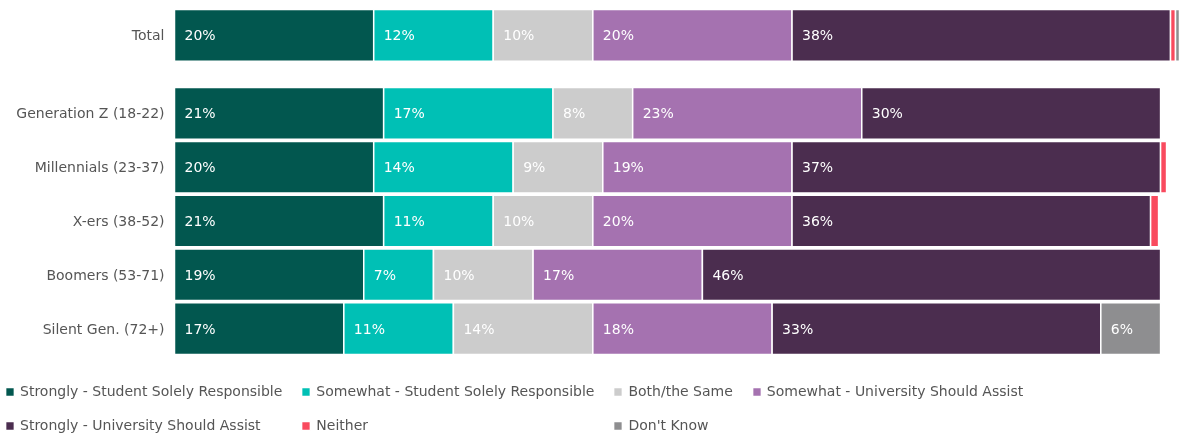 This screenshot has height=441, width=1187. Describe the element at coordinates (455, 391) in the screenshot. I see `legend-label: Somewhat - Student Solely Responsible` at that location.